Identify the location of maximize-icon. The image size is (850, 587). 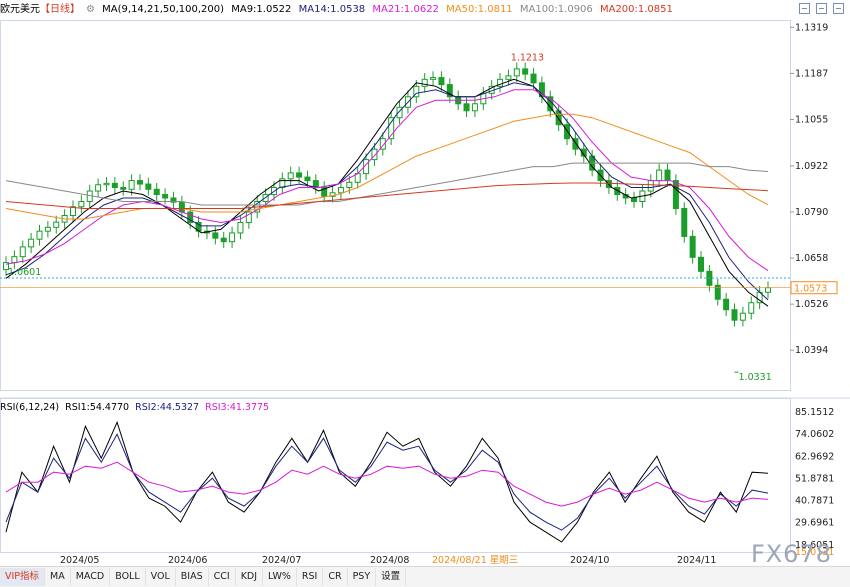
(838, 8).